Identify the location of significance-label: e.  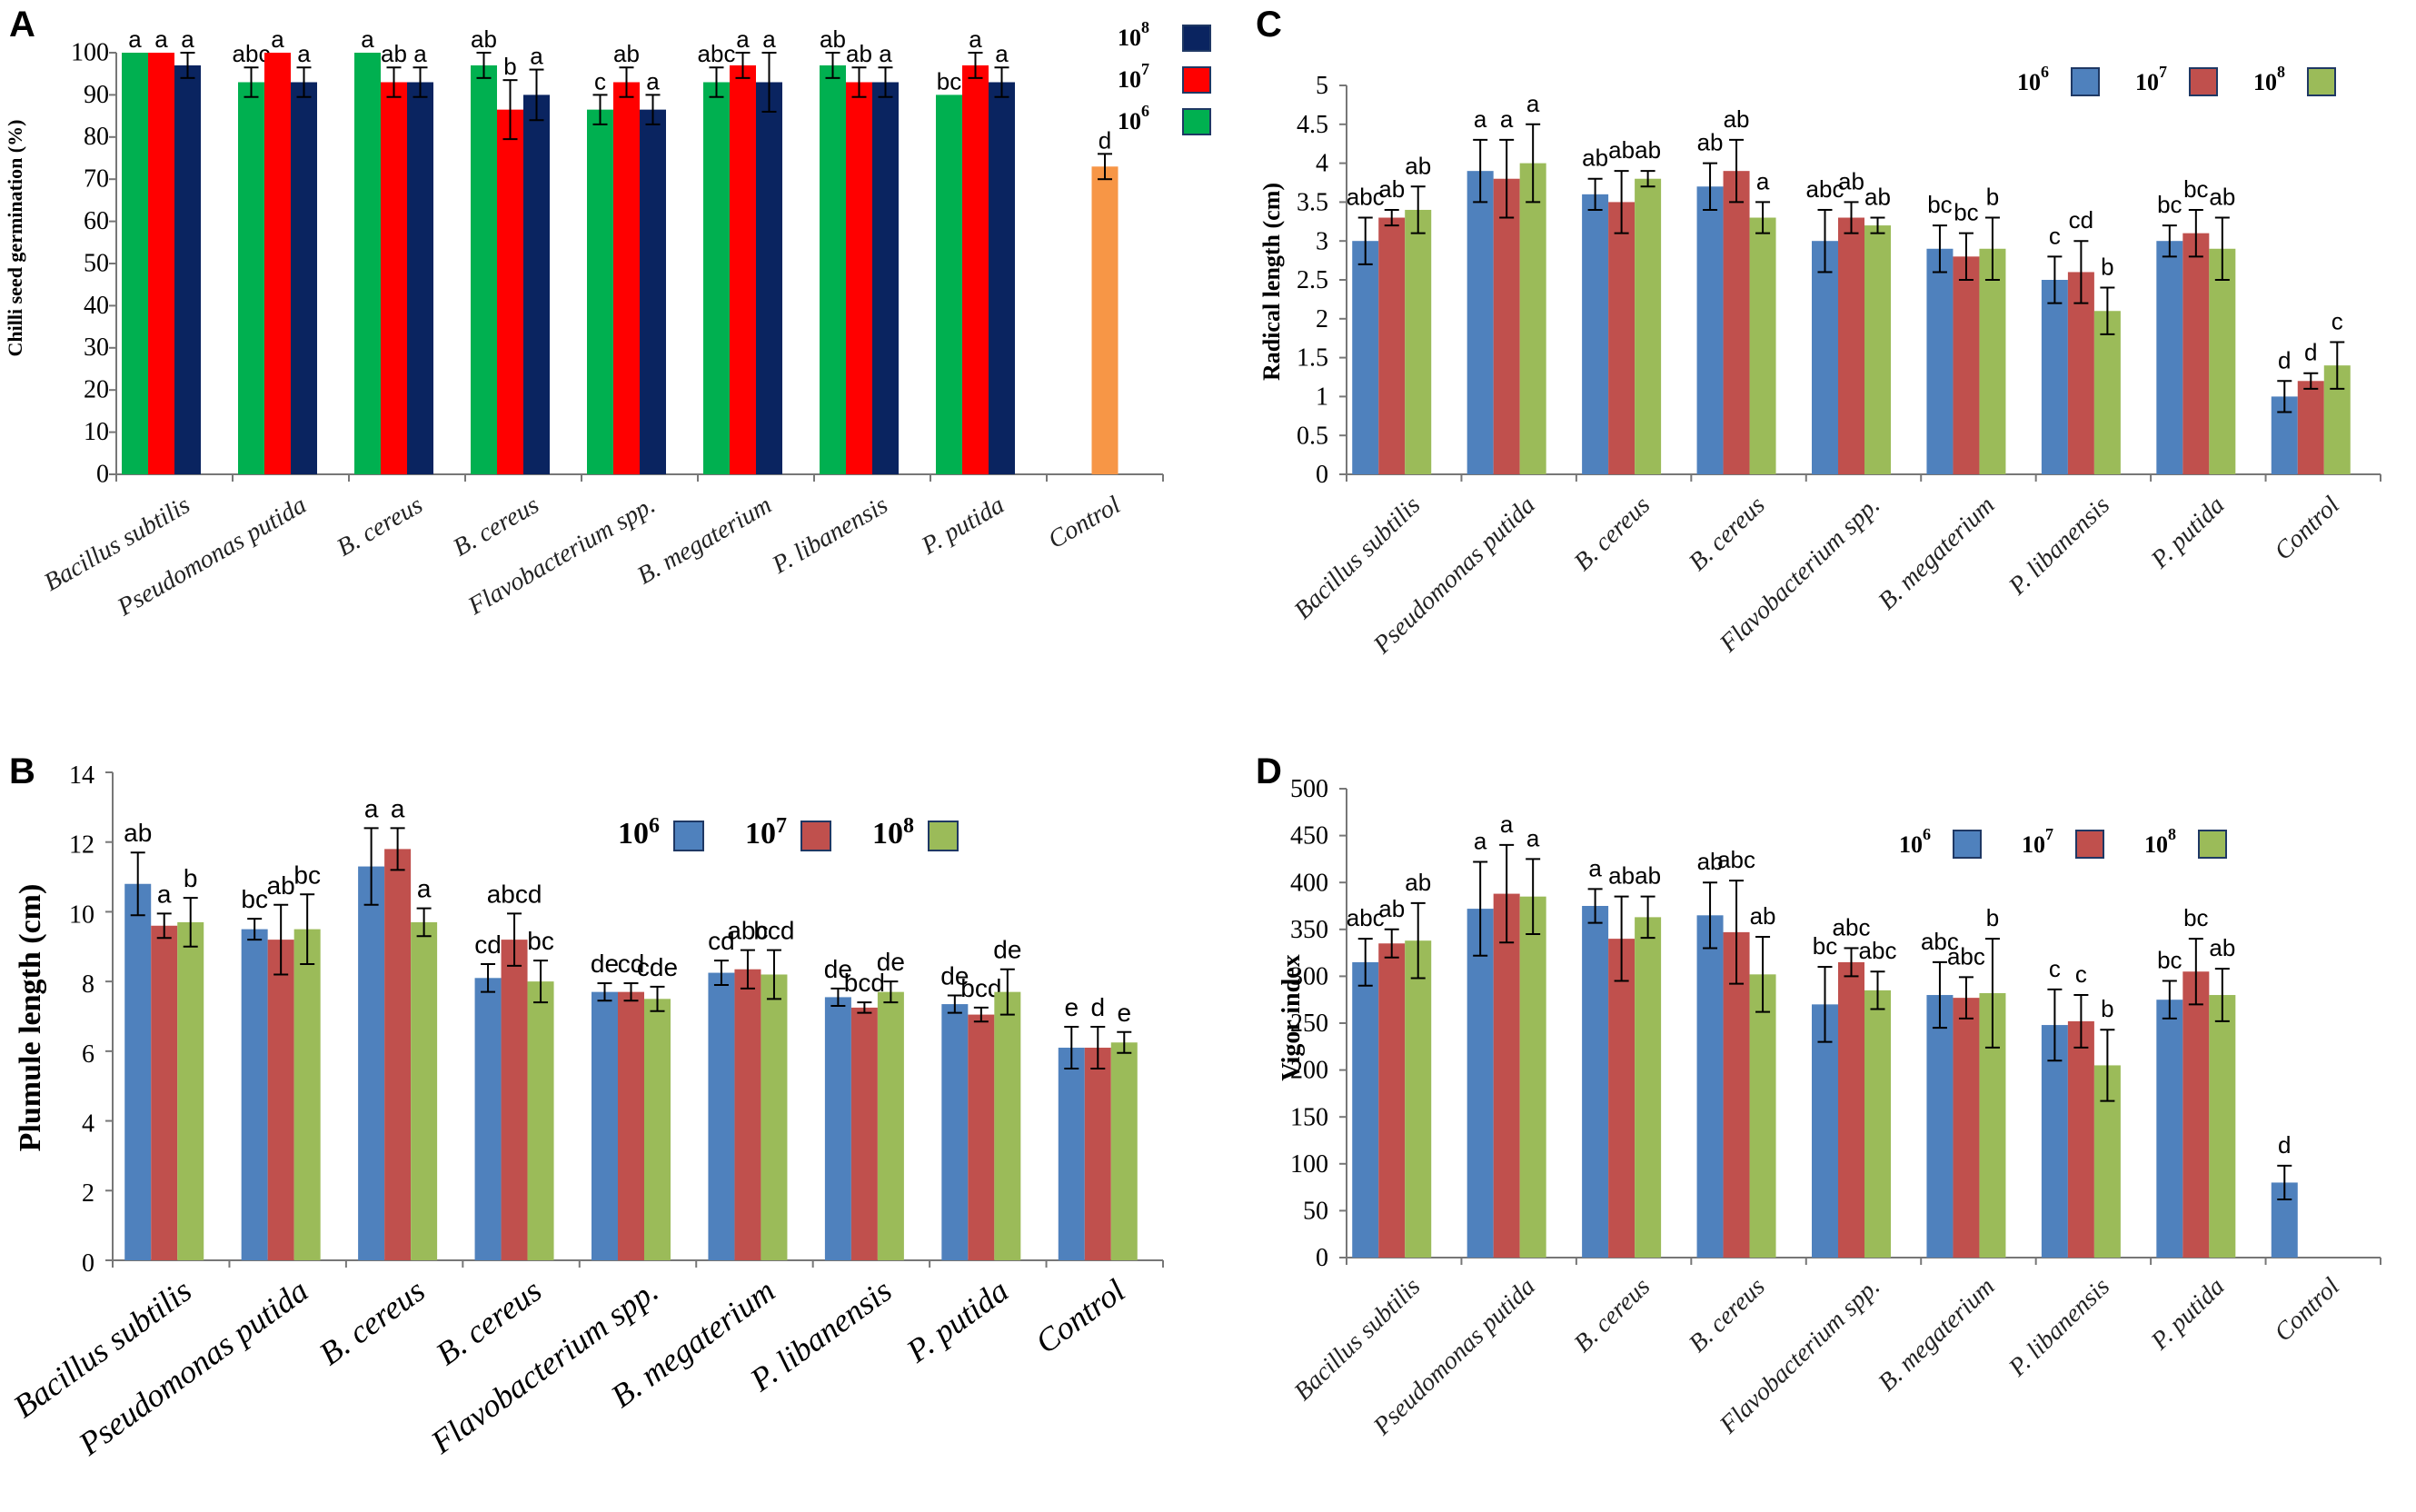
(1124, 1013).